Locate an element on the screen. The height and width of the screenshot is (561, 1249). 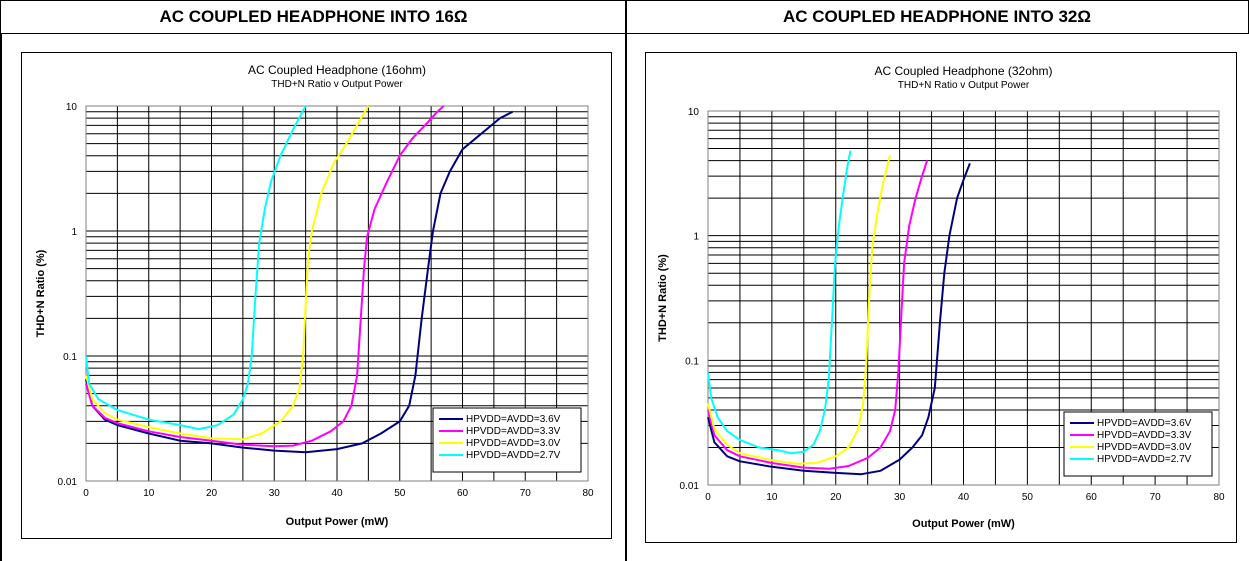
chart-title: AC Coupled Headphone (32ohm) is located at coordinates (963, 71).